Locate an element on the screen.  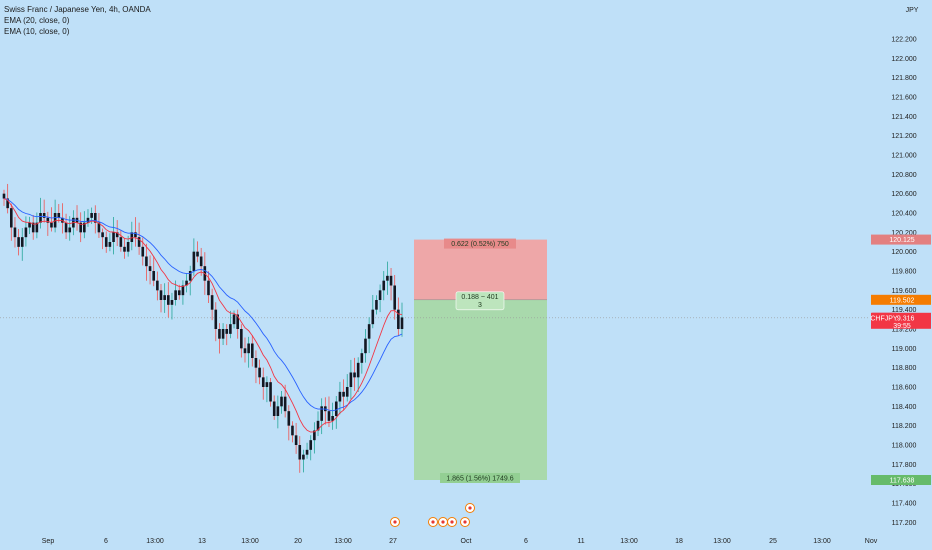
ema20-legend: EMA (20, close, 0) is located at coordinates (37, 20).